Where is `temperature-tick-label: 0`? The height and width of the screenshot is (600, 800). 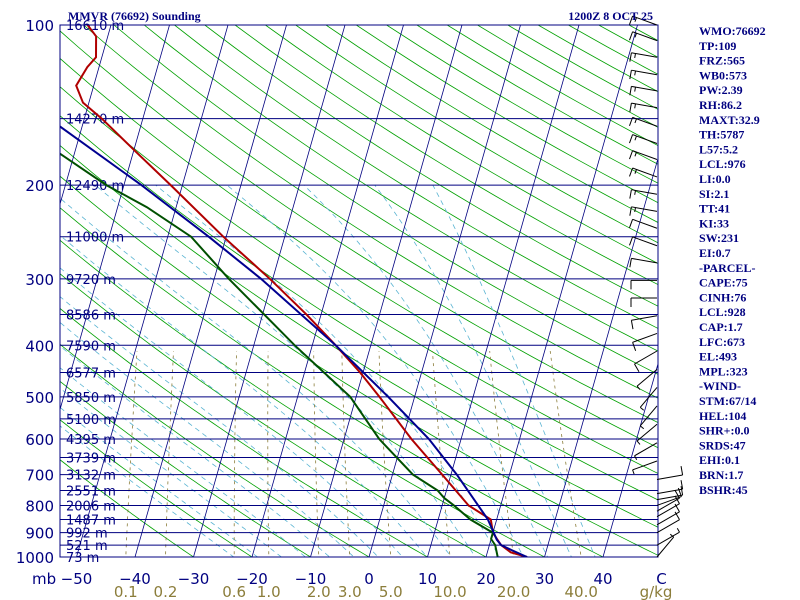
temperature-tick-label: 0 is located at coordinates (369, 579).